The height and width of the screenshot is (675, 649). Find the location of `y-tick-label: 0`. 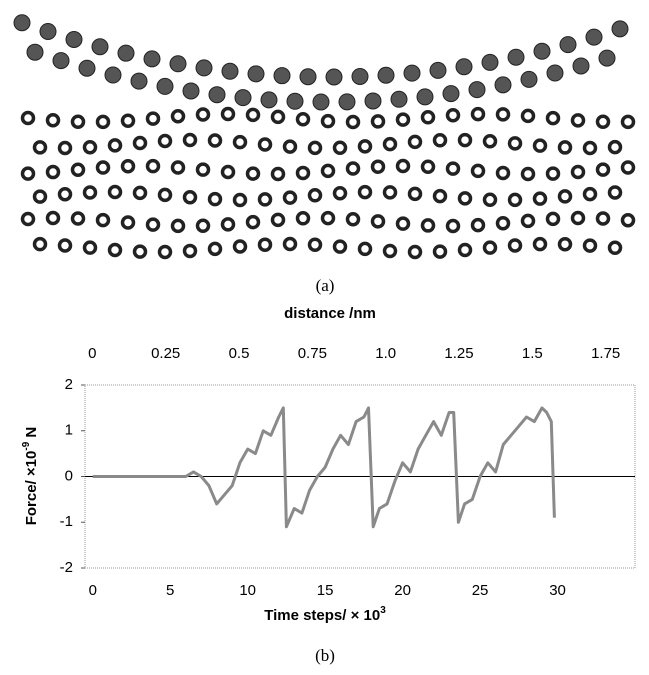

y-tick-label: 0 is located at coordinates (69, 475).